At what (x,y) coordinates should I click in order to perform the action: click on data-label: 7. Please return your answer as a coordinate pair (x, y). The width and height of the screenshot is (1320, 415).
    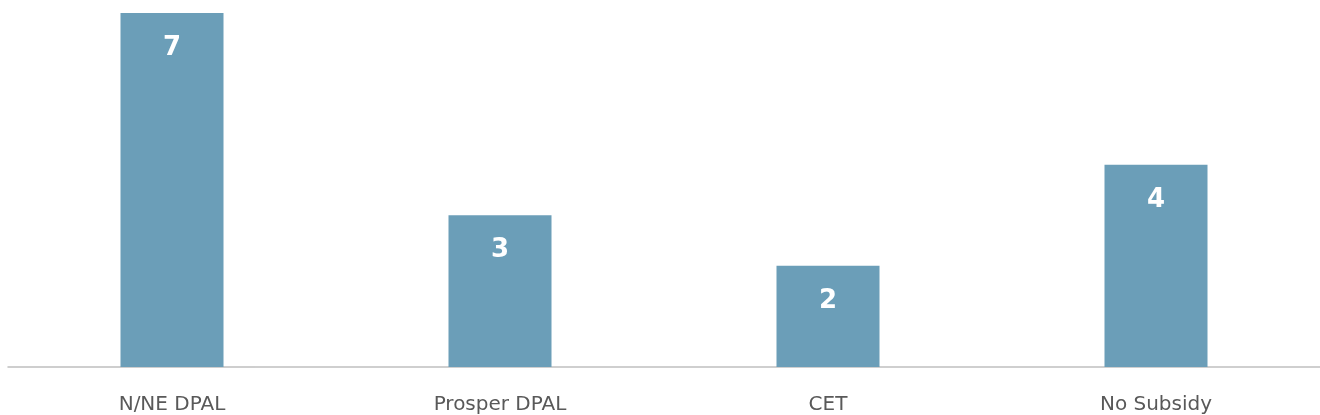
    Looking at the image, I should click on (172, 46).